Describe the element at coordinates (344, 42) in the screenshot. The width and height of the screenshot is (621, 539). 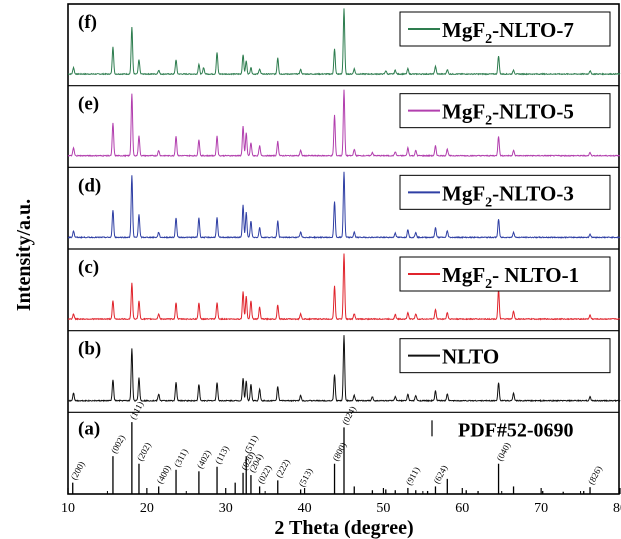
I see `xrd-trace-f` at that location.